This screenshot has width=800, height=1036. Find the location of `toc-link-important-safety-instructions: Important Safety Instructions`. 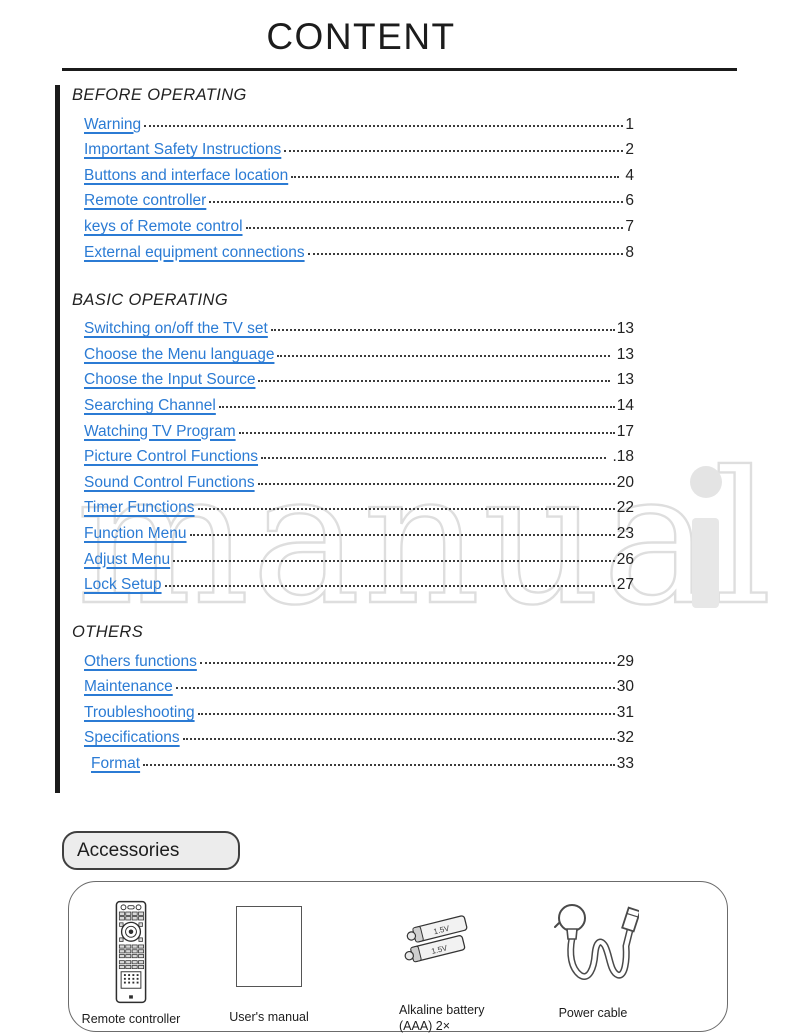

toc-link-important-safety-instructions: Important Safety Instructions is located at coordinates (183, 150).